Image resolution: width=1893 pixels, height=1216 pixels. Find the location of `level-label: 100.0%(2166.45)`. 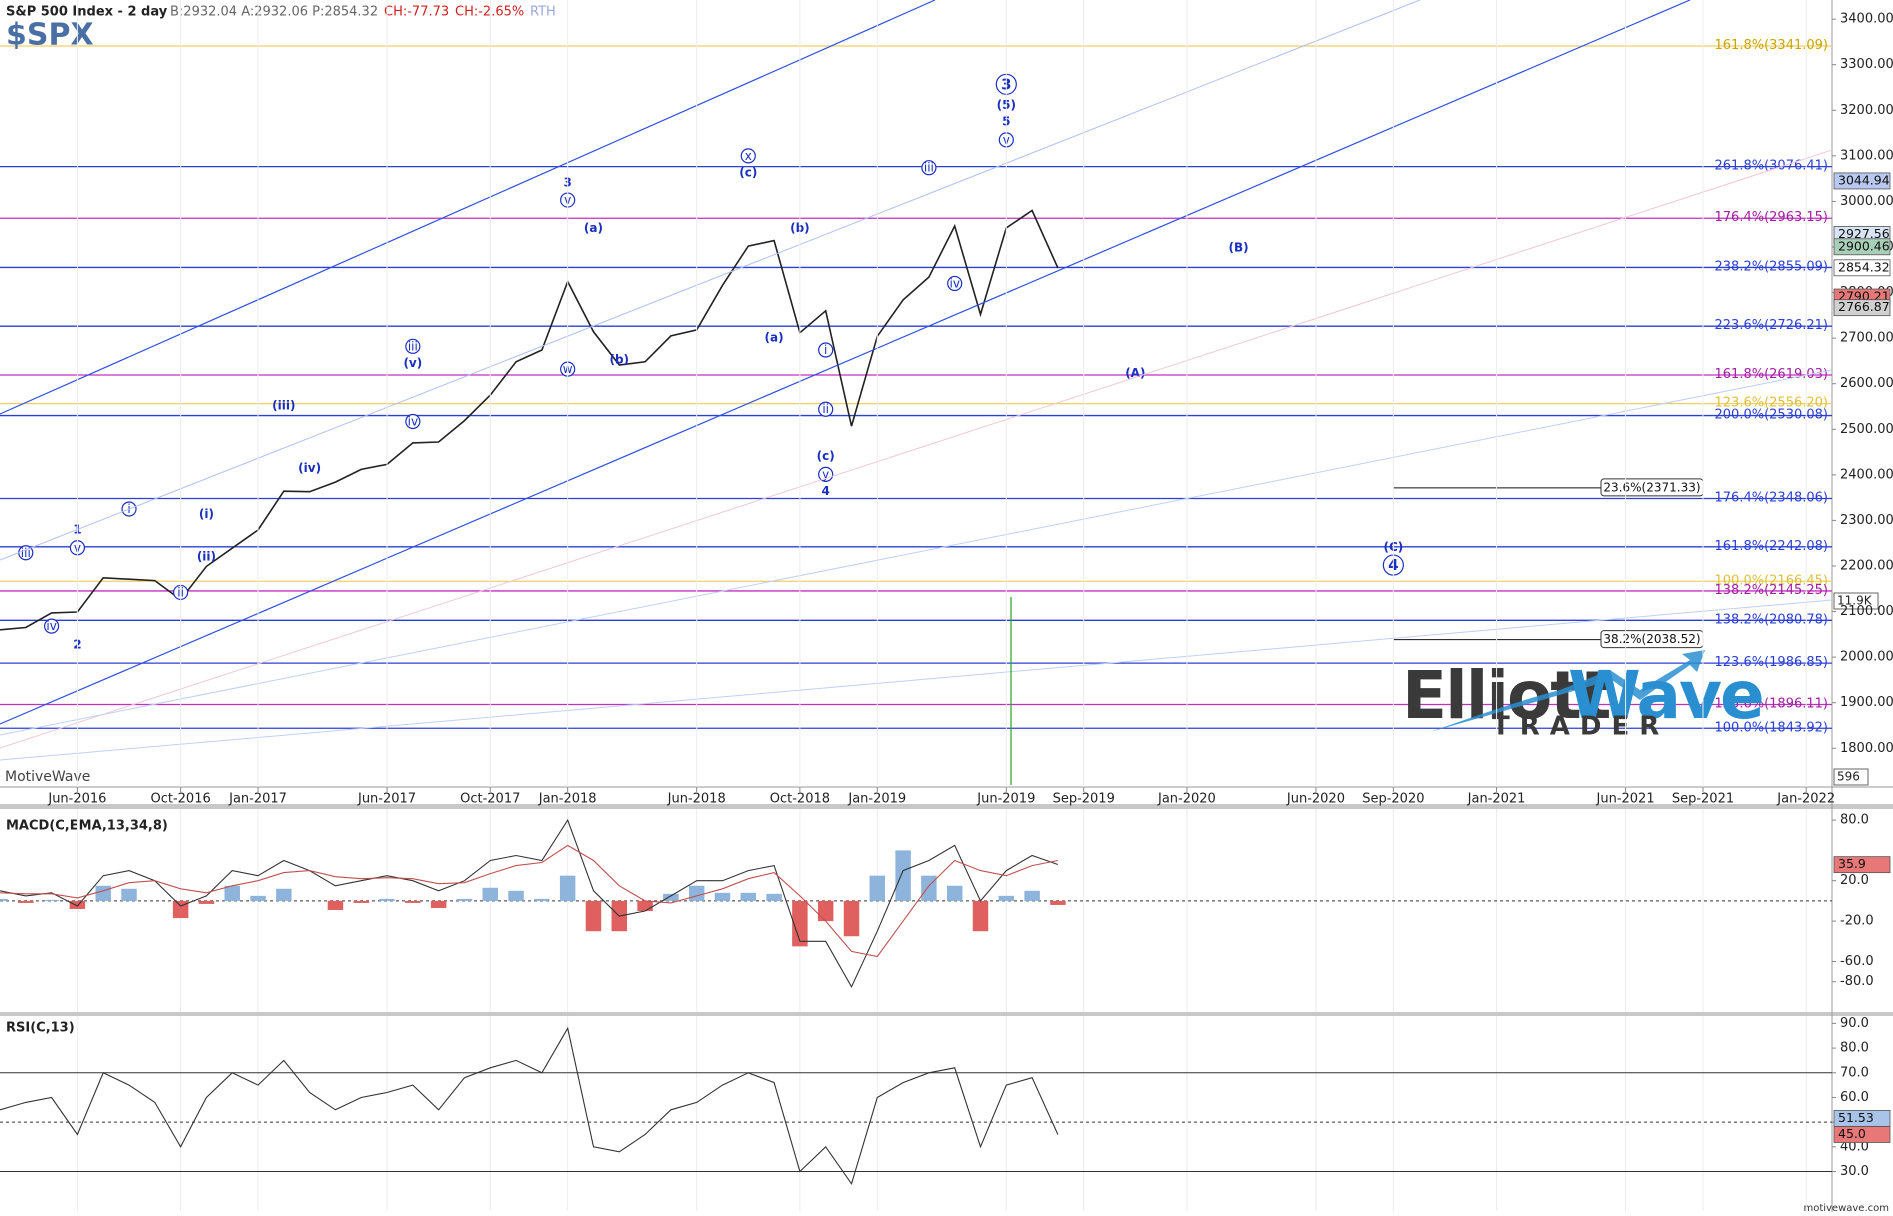

level-label: 100.0%(2166.45) is located at coordinates (1771, 580).